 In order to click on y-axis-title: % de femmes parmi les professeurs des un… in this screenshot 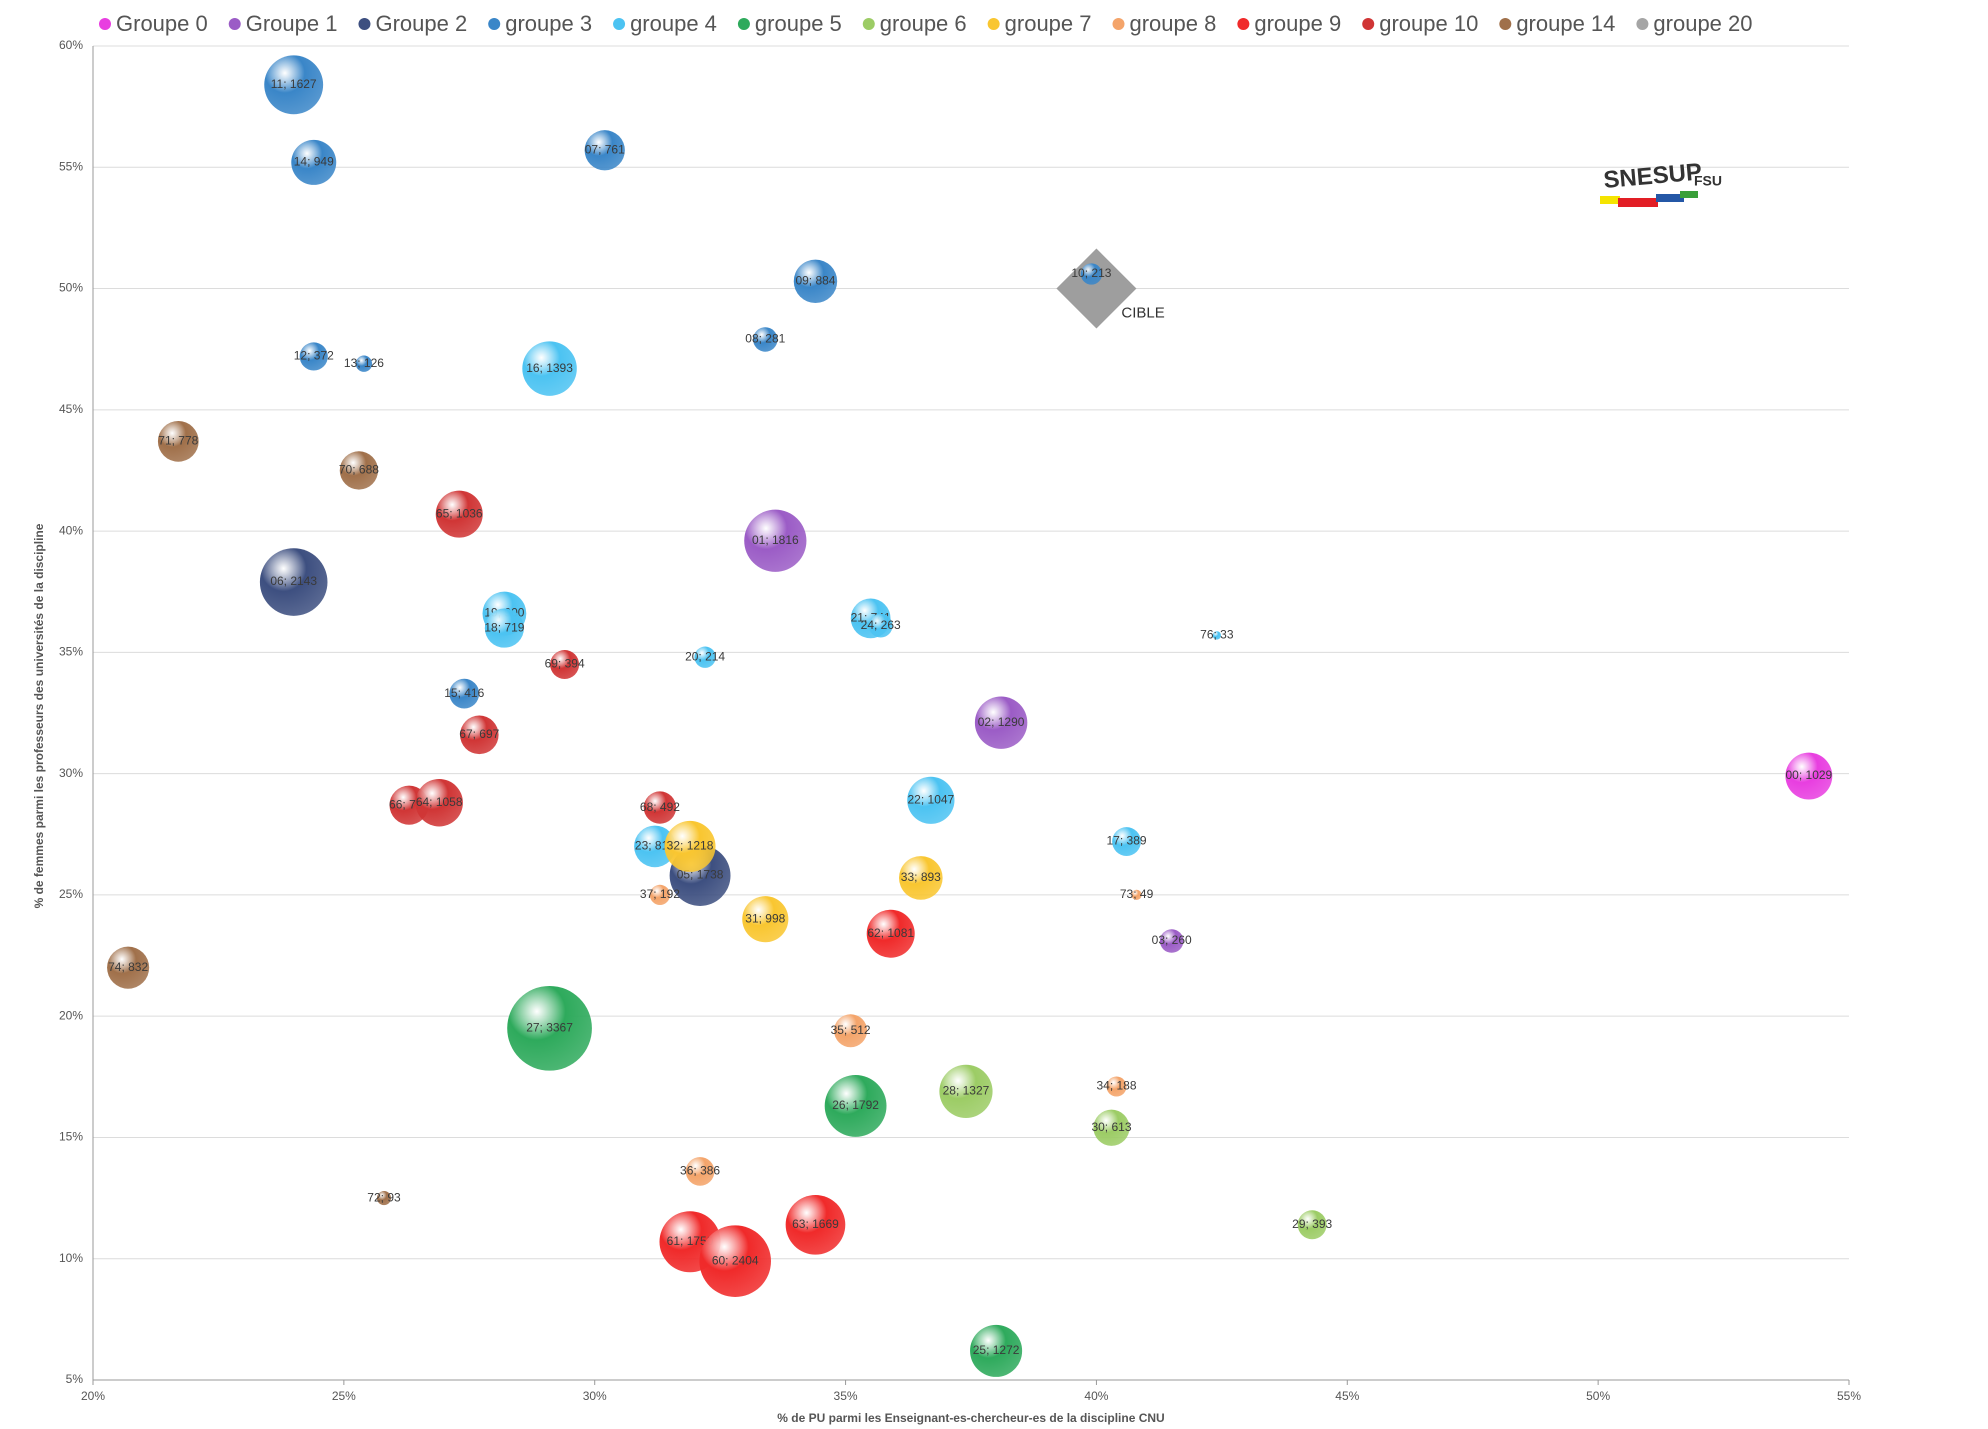, I will do `click(39, 715)`.